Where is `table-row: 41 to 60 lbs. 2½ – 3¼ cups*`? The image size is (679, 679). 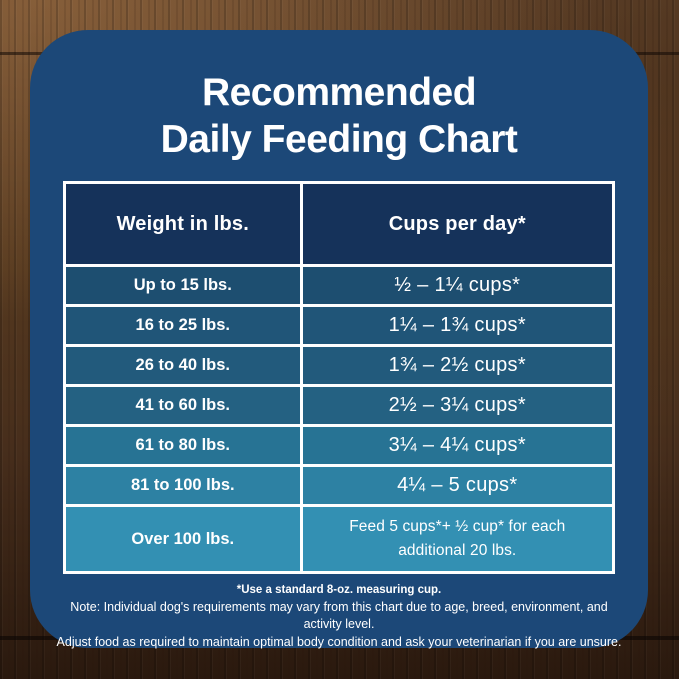
table-row: 41 to 60 lbs. 2½ – 3¼ cups* is located at coordinates (339, 405).